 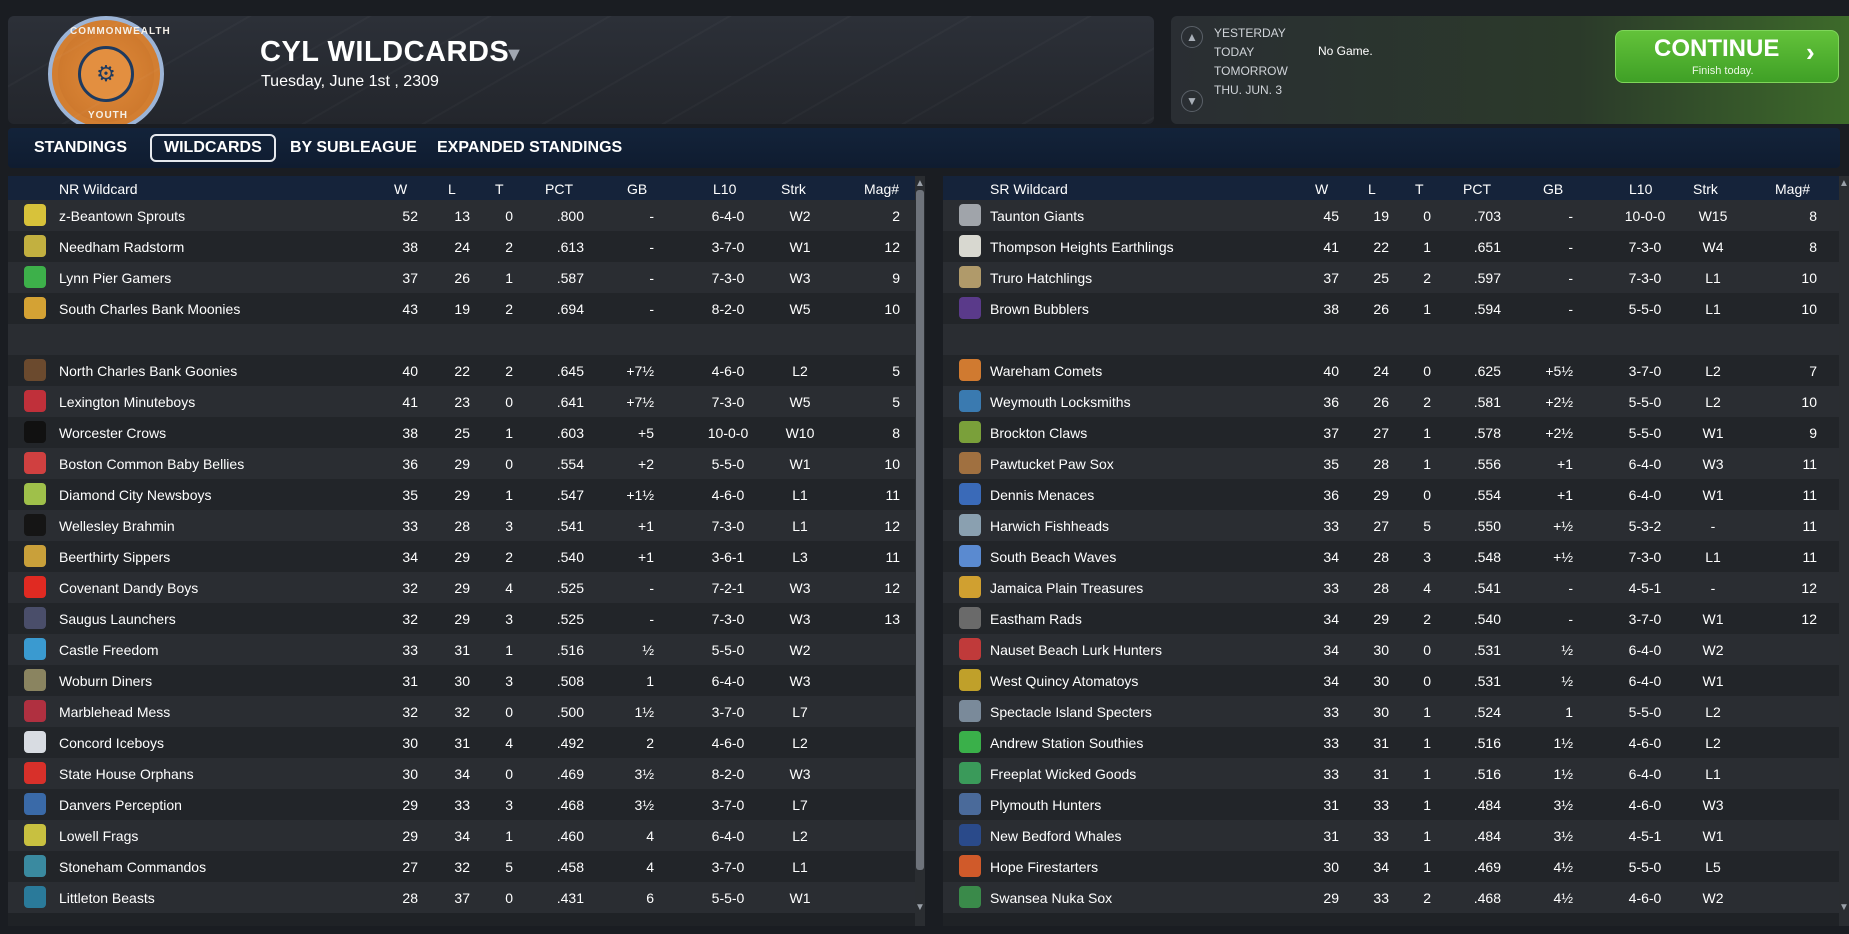 I want to click on cell-team: Eastham Rads, so click(x=1036, y=619).